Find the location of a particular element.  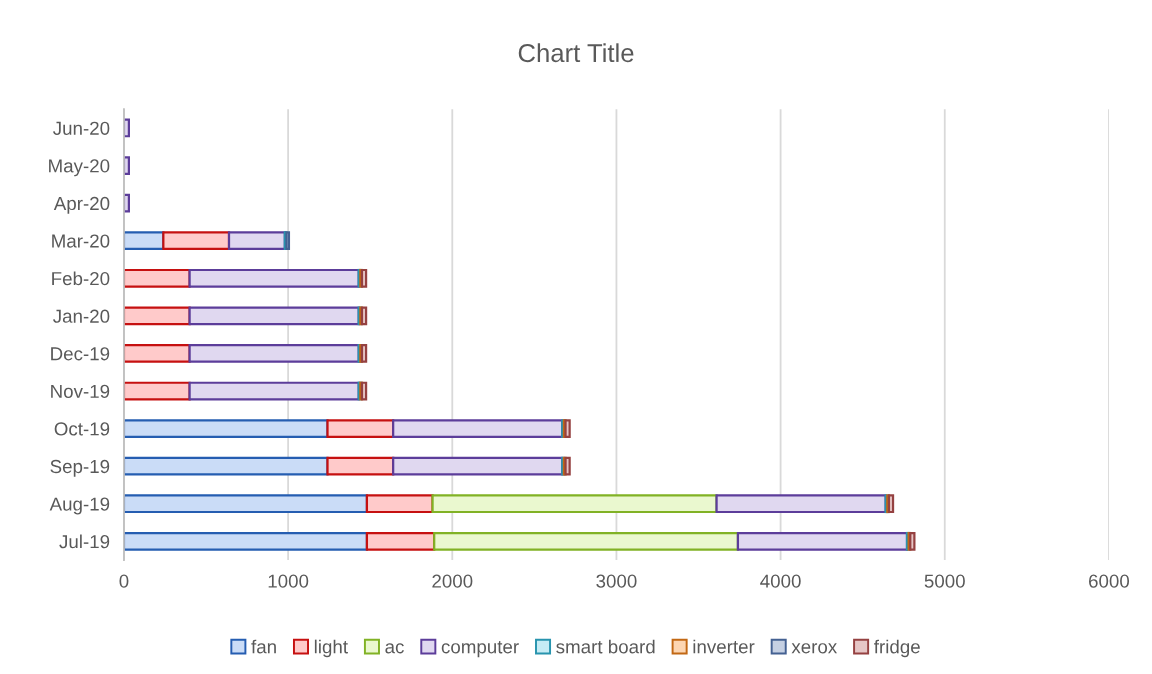

x-tick-label: 3000 is located at coordinates (616, 581).